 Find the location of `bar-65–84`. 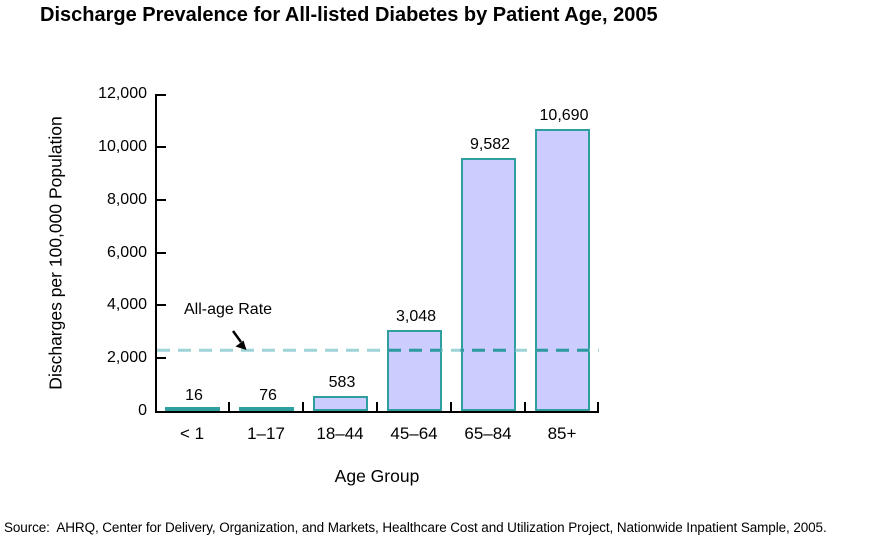

bar-65–84 is located at coordinates (488, 284).